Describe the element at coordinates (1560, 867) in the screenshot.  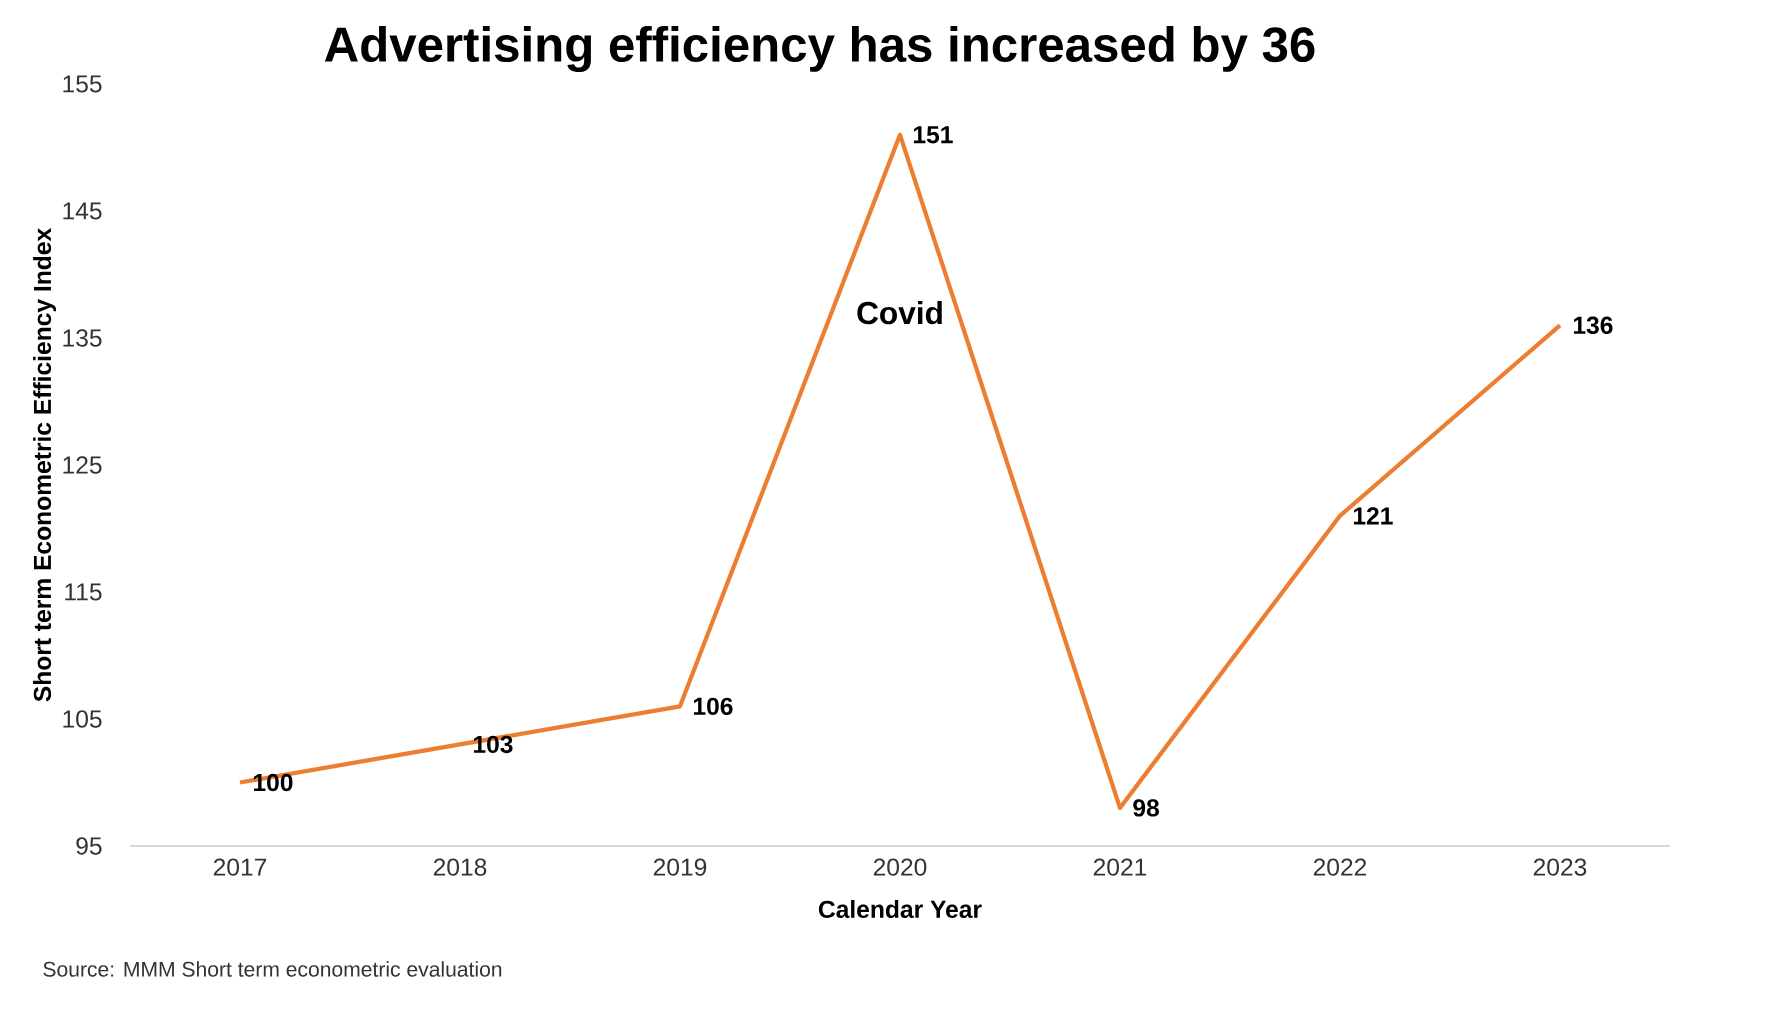
I see `x-tick-label: 2023` at that location.